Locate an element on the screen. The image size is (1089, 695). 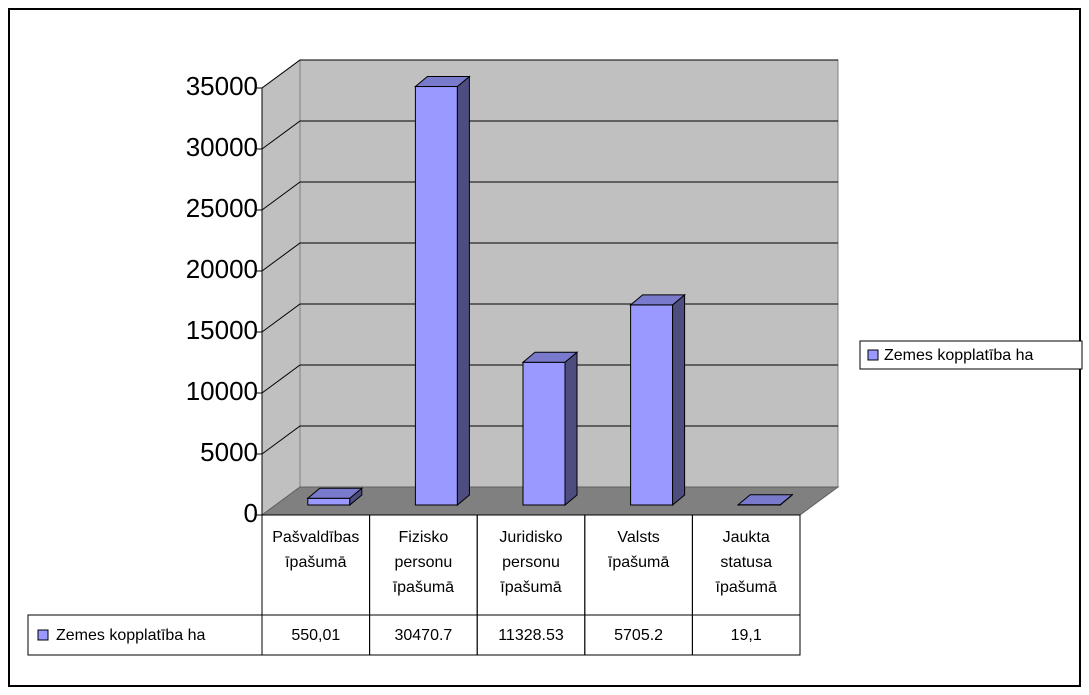
table-value: 11328.53 is located at coordinates (531, 635).